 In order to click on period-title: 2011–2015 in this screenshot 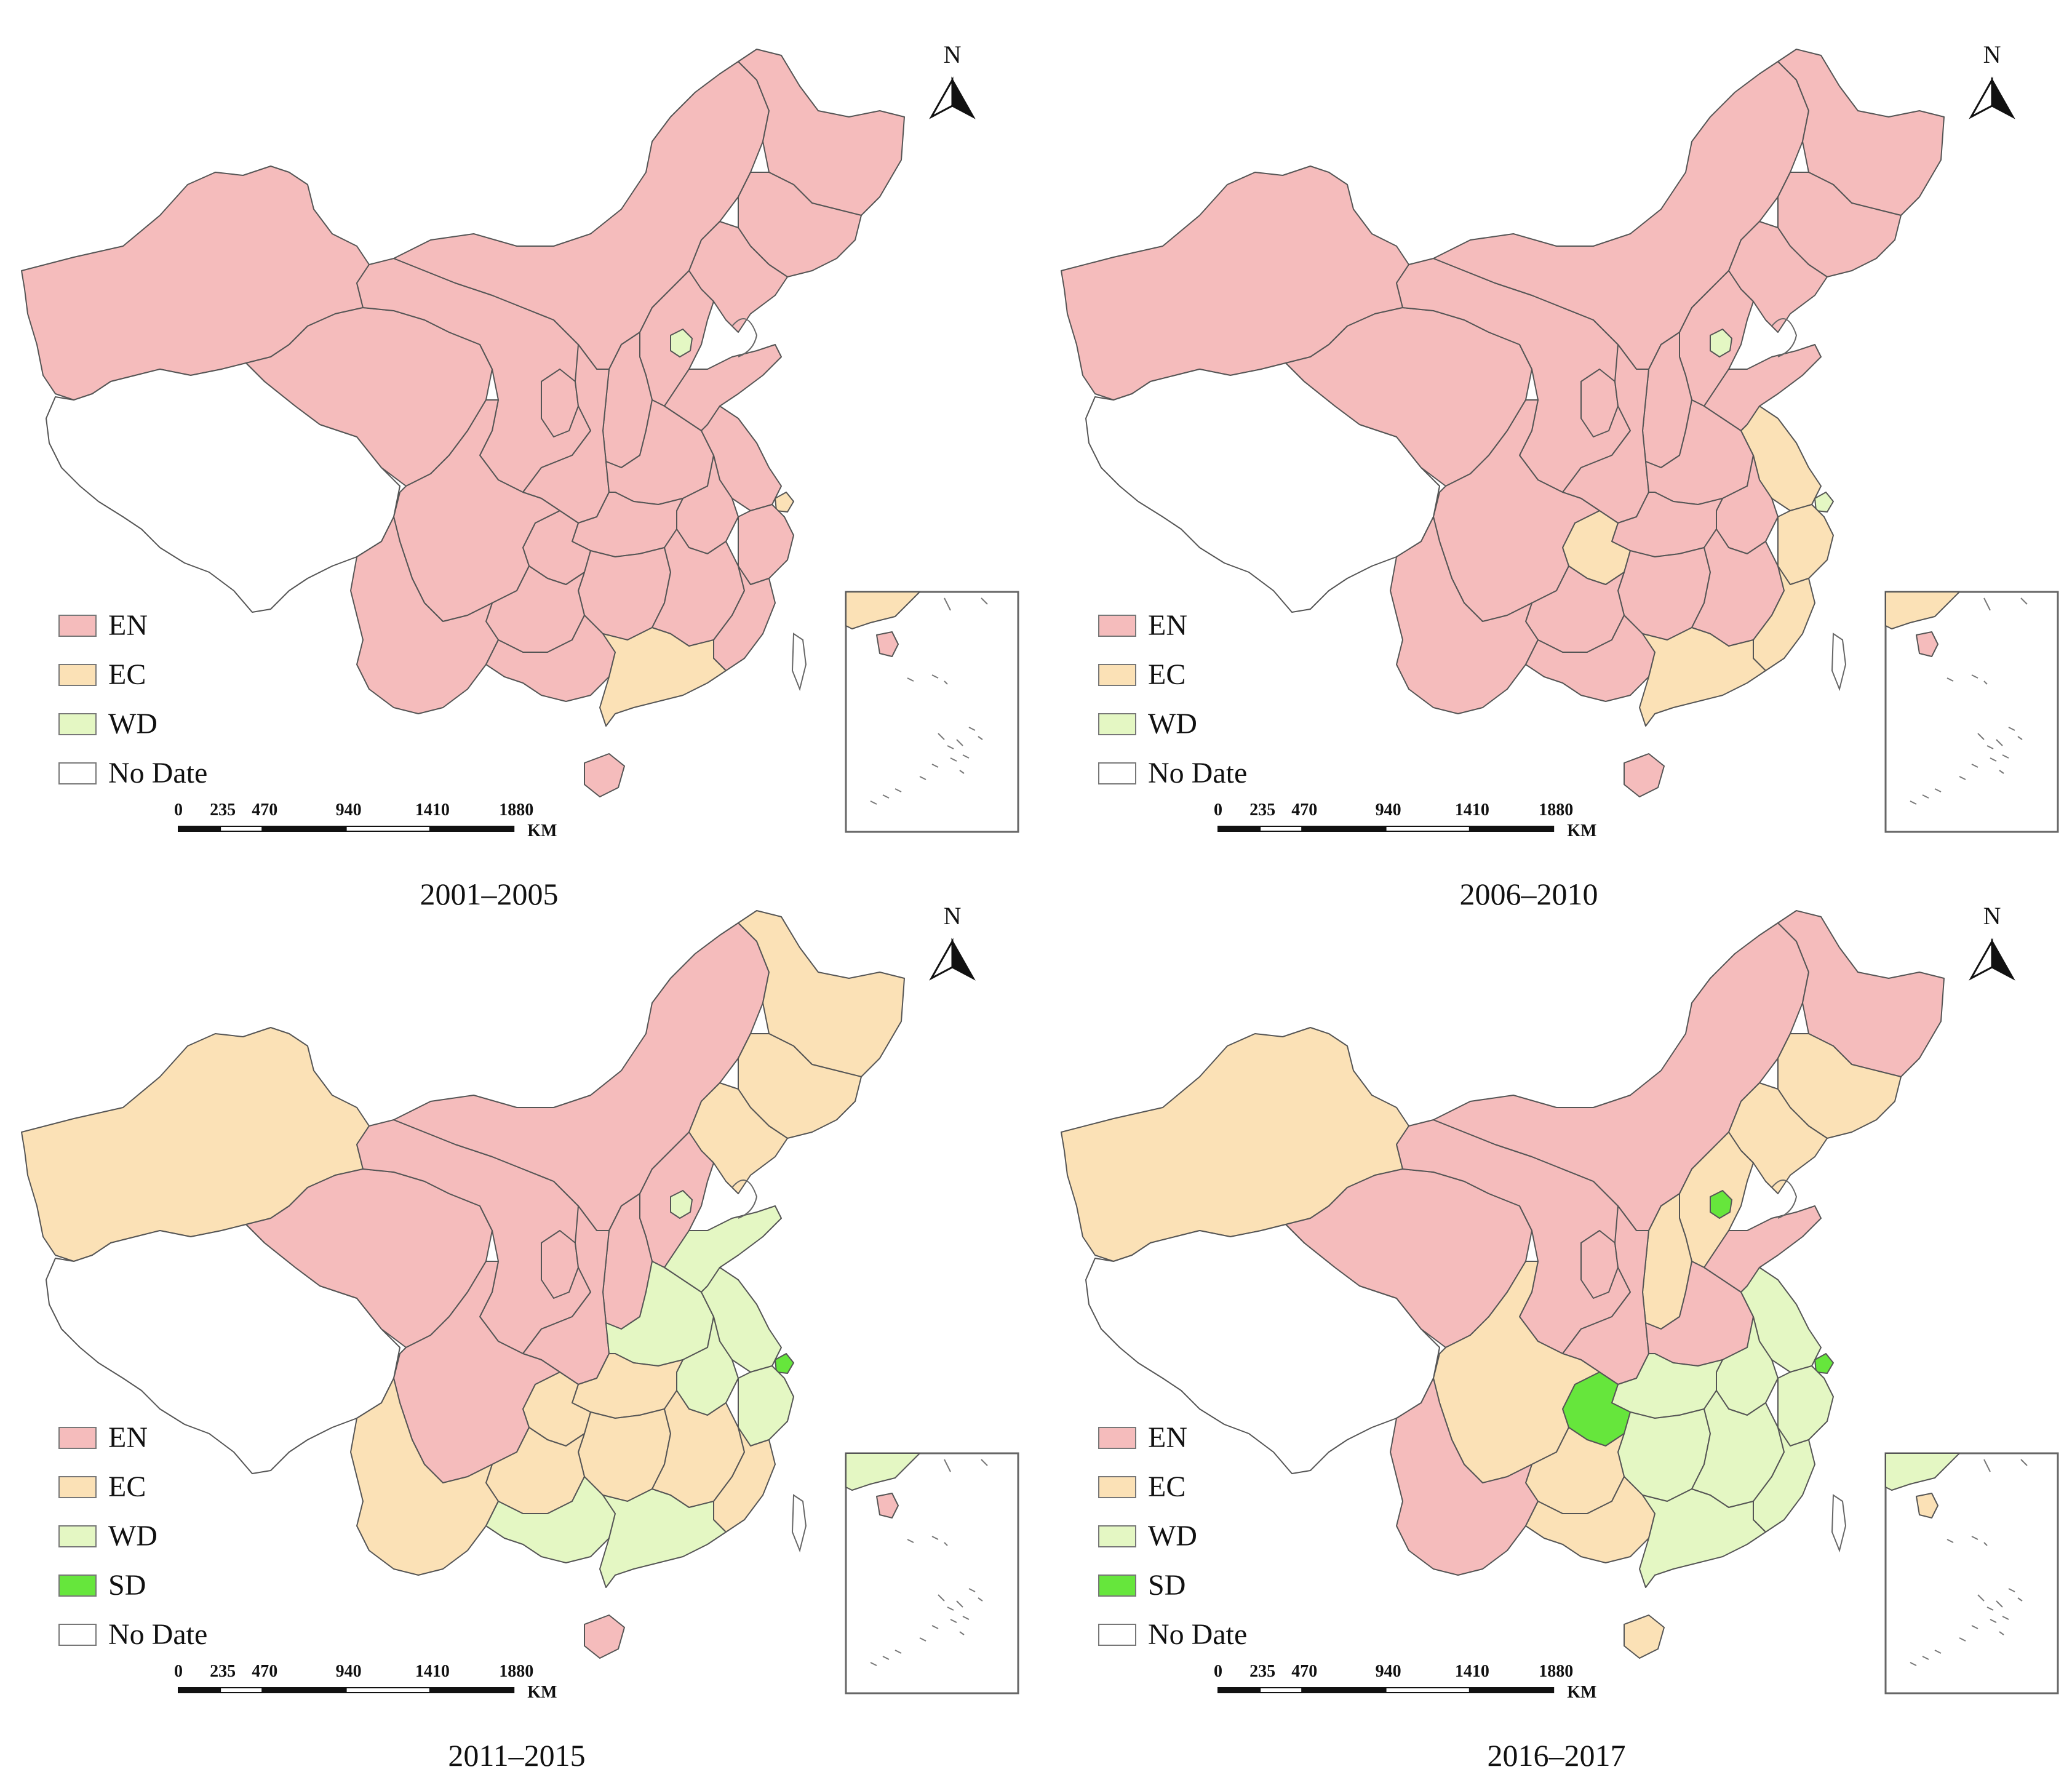, I will do `click(516, 1755)`.